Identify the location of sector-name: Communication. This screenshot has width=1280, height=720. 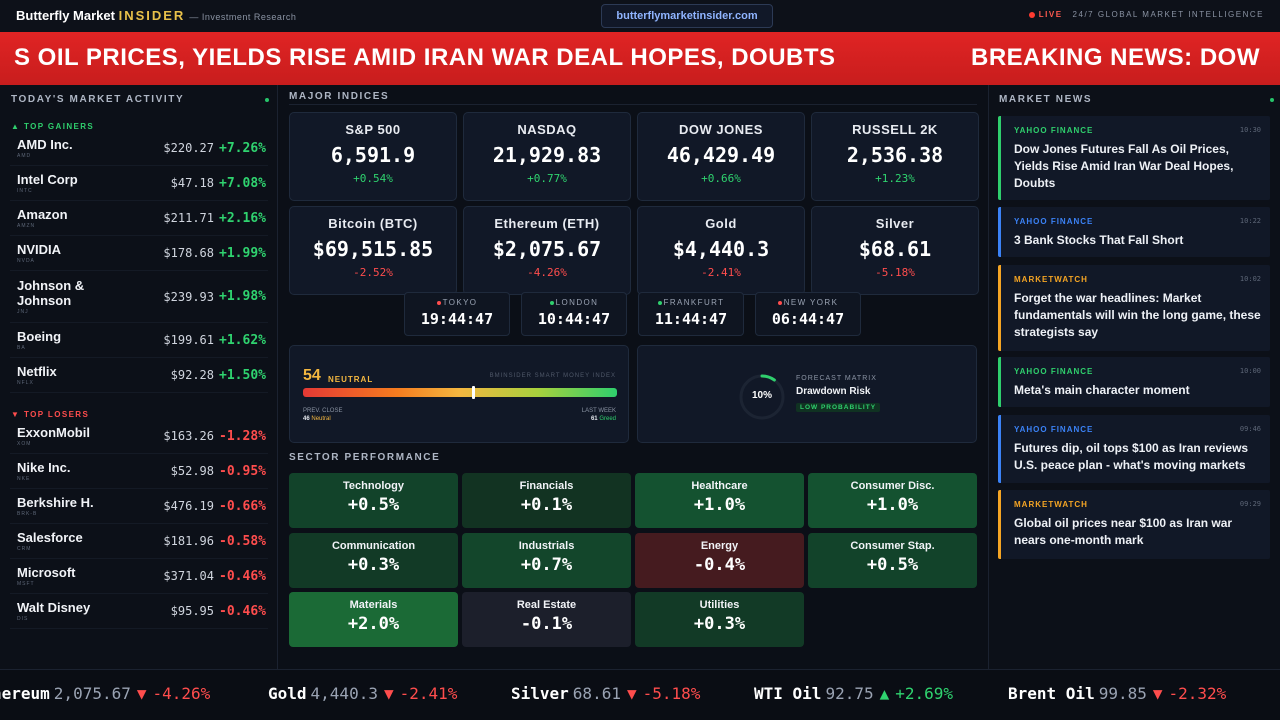
(373, 545).